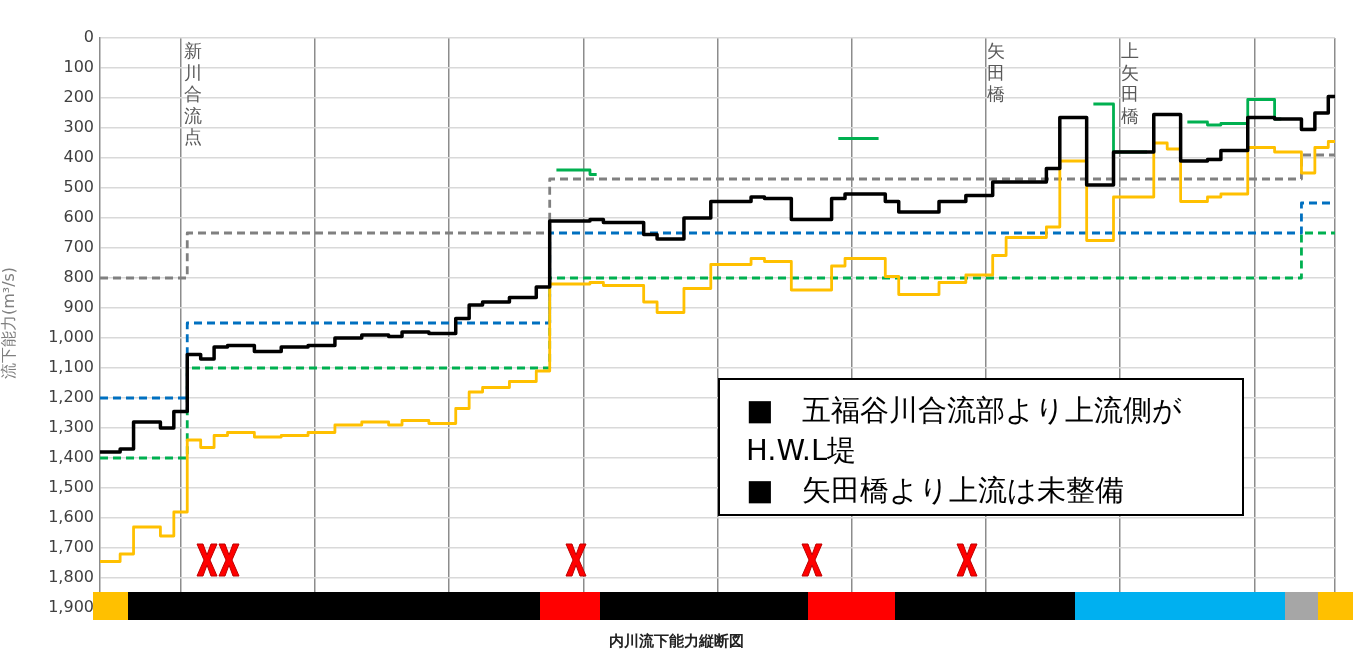  I want to click on y-tick-label: 400, so click(78, 157).